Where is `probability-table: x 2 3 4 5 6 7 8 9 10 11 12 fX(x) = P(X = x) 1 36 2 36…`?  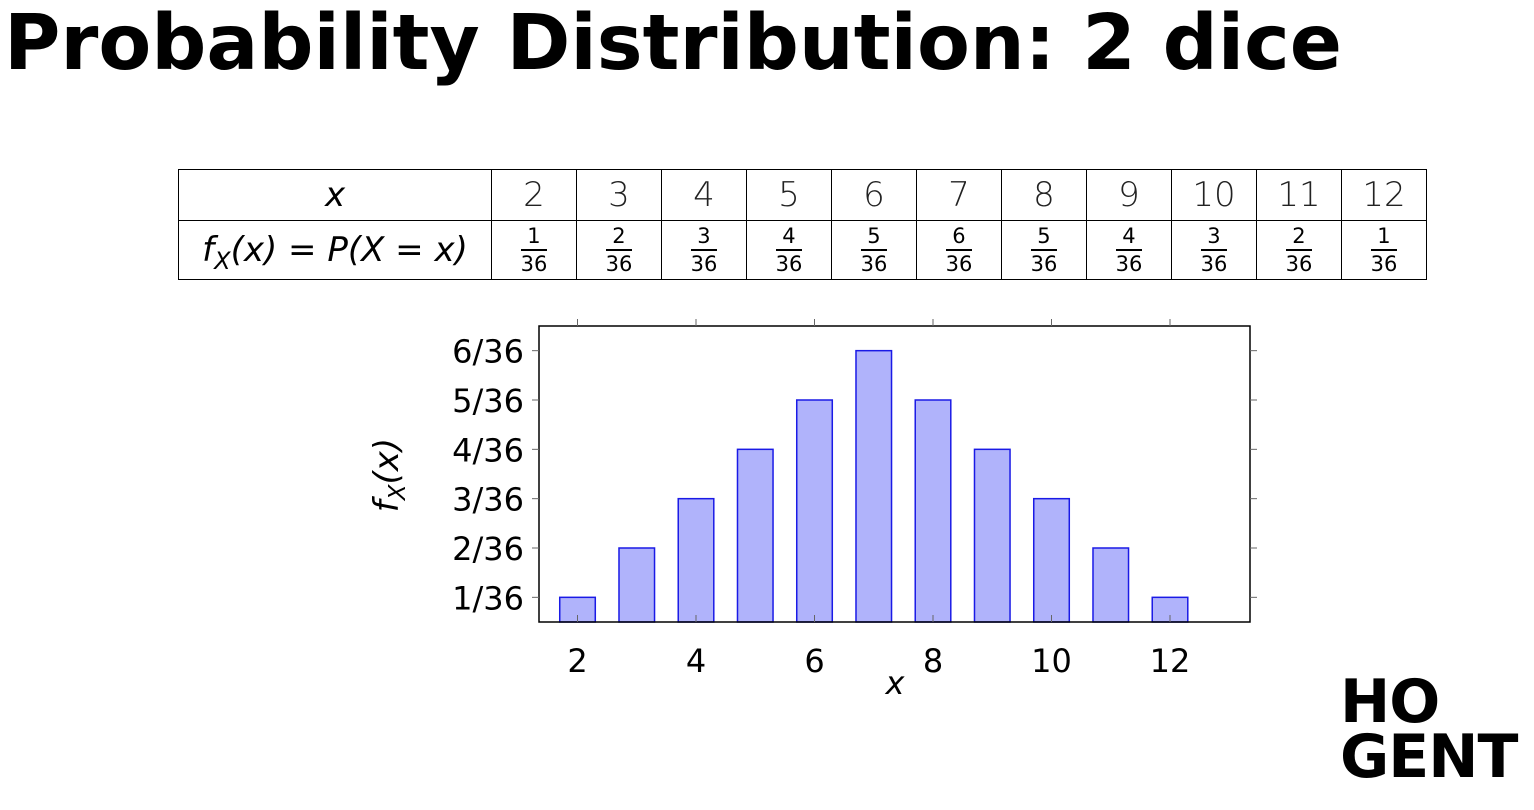 probability-table: x 2 3 4 5 6 7 8 9 10 11 12 fX(x) = P(X = x) 1 36 2 36… is located at coordinates (802, 224).